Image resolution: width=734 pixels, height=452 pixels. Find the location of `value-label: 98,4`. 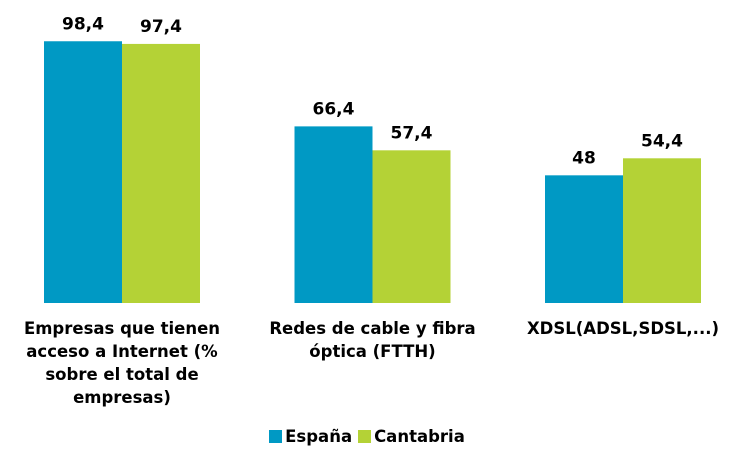

value-label: 98,4 is located at coordinates (83, 24).